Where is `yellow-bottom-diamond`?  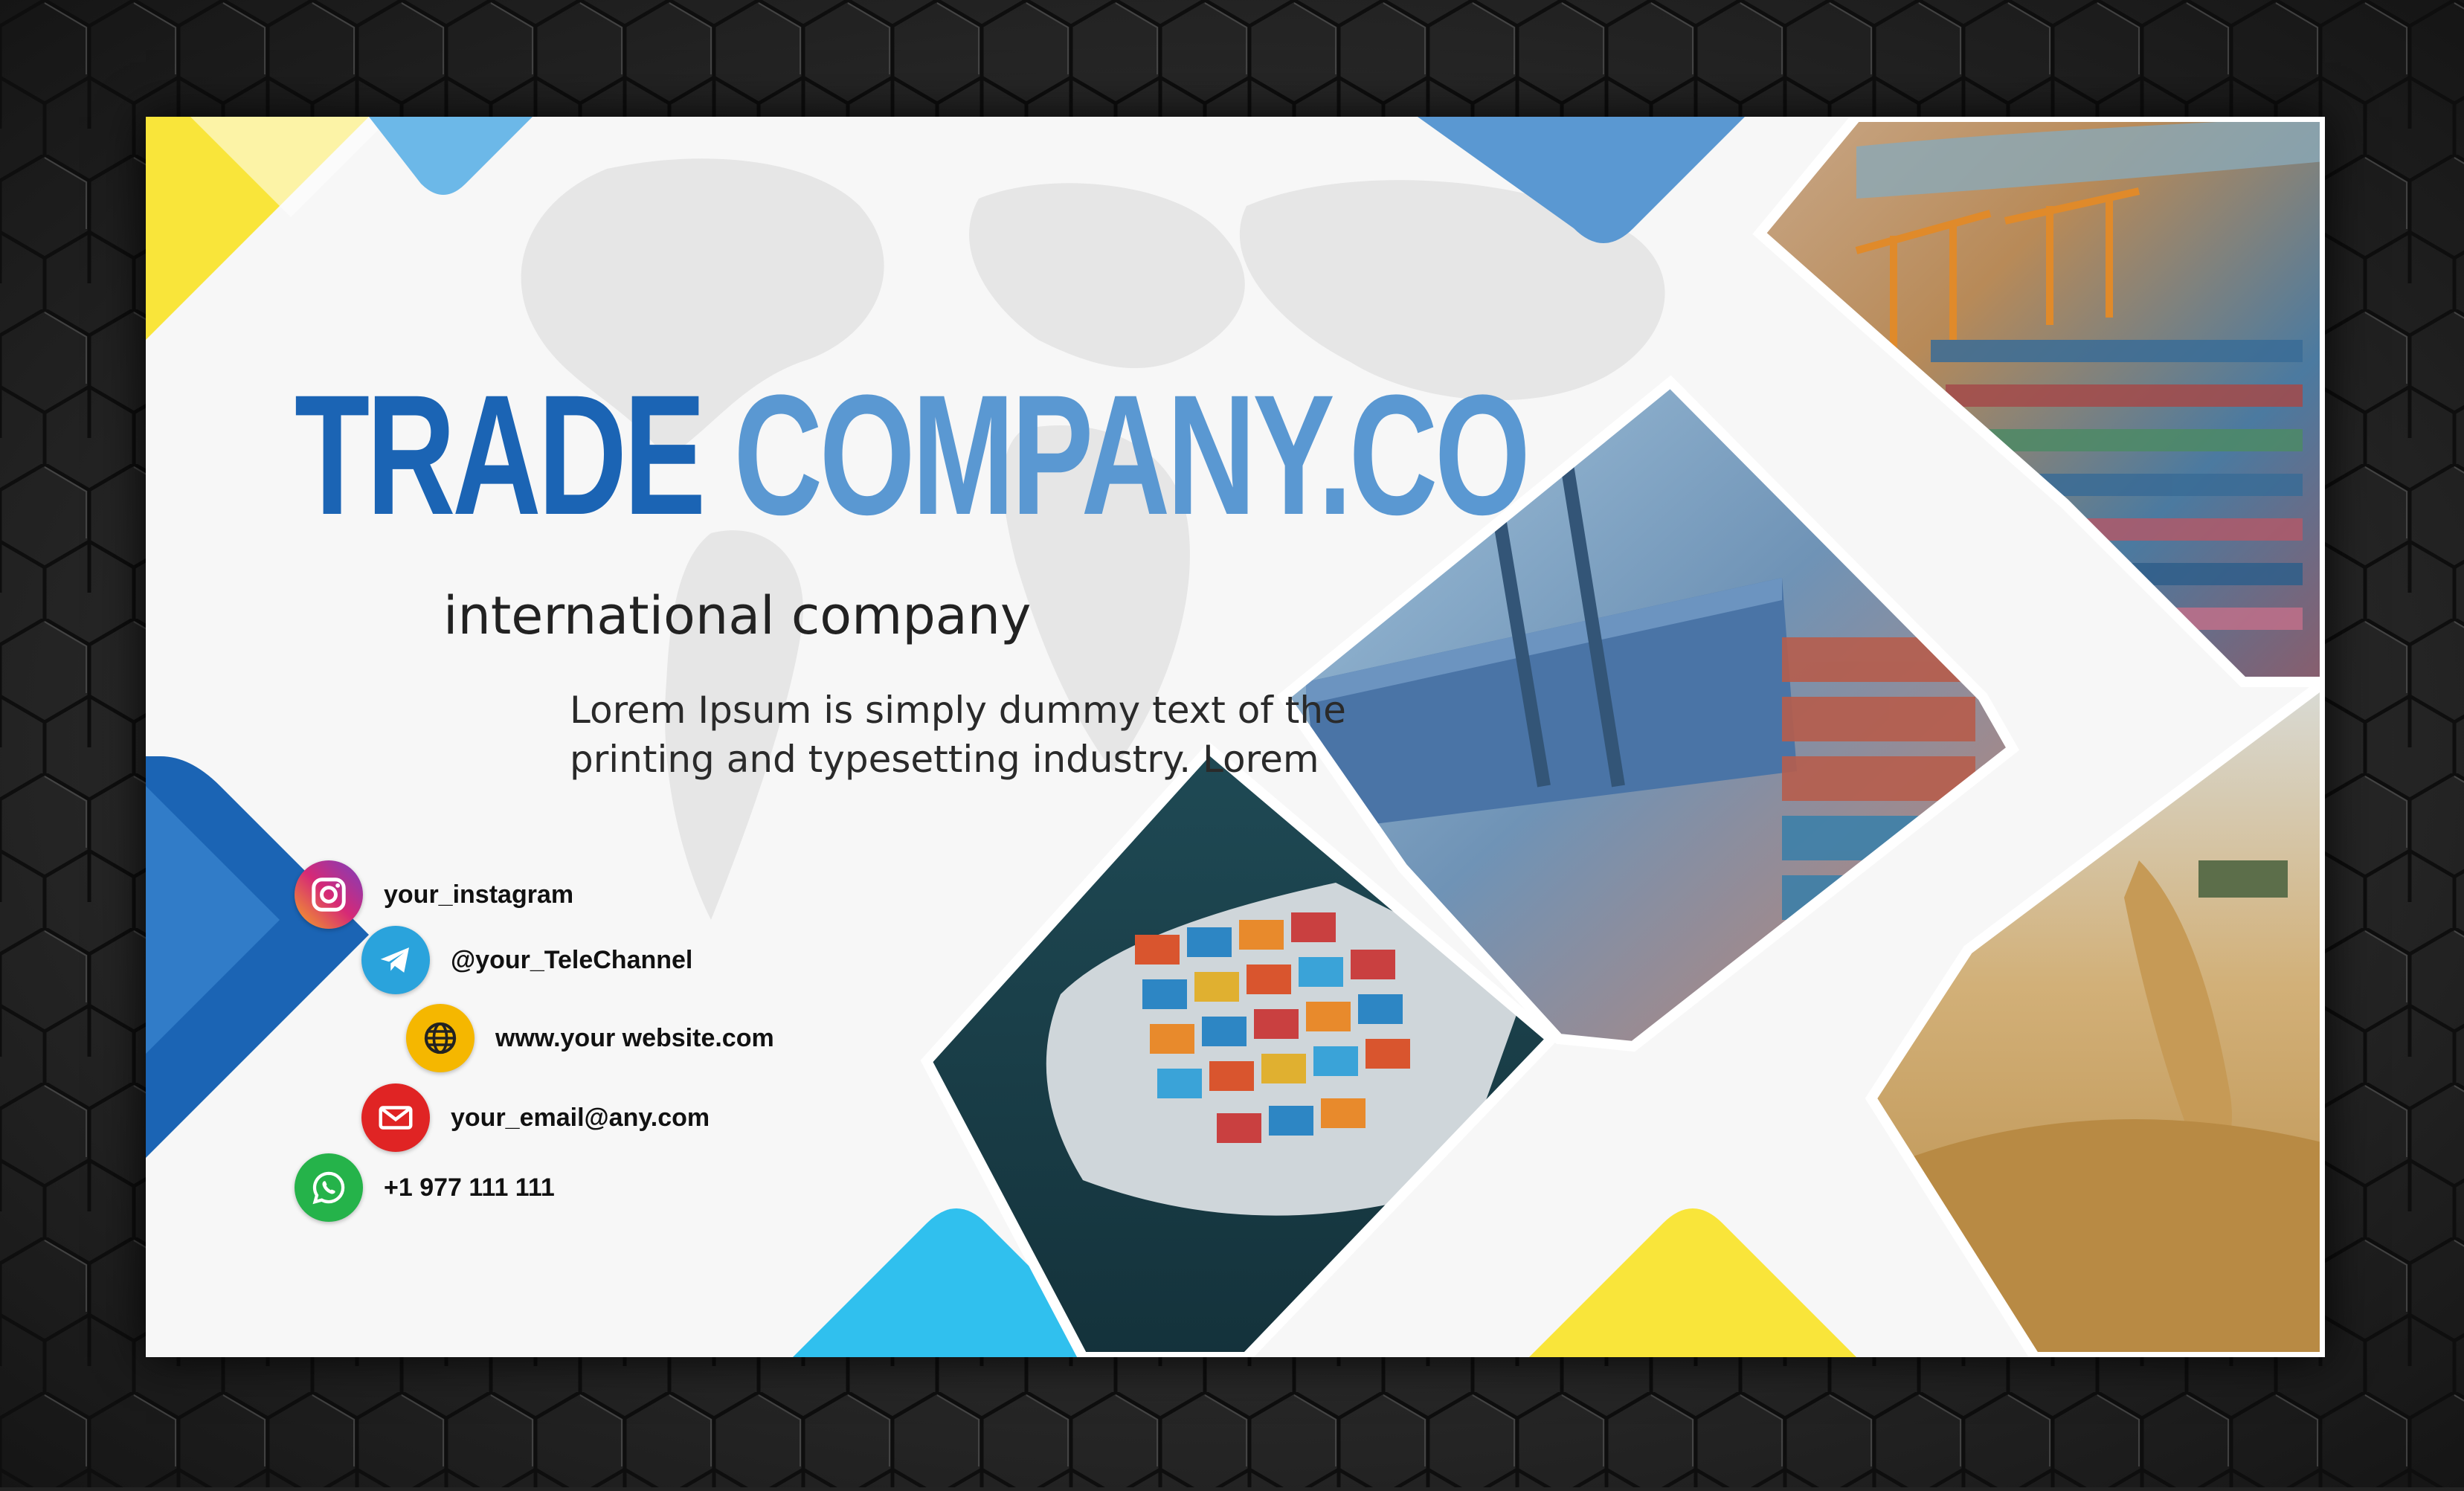 yellow-bottom-diamond is located at coordinates (1692, 1282).